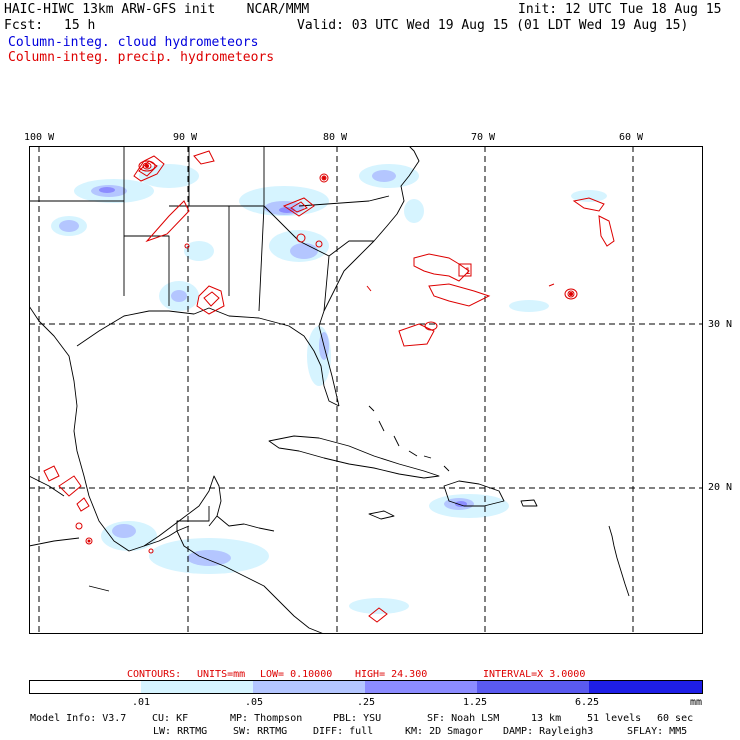  What do you see at coordinates (444, 731) in the screenshot?
I see `model-km: KM: 2D Smagor` at bounding box center [444, 731].